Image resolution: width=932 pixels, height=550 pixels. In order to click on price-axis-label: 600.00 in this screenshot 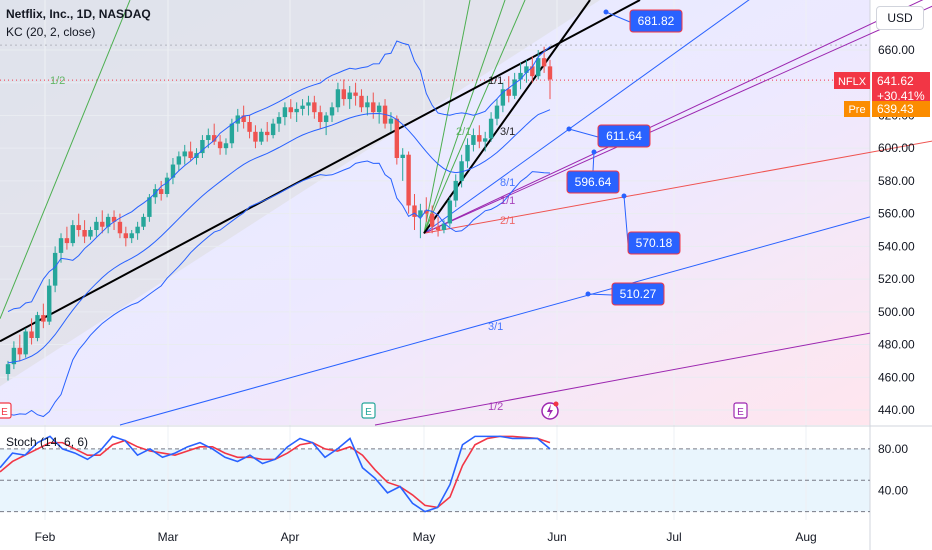, I will do `click(896, 148)`.